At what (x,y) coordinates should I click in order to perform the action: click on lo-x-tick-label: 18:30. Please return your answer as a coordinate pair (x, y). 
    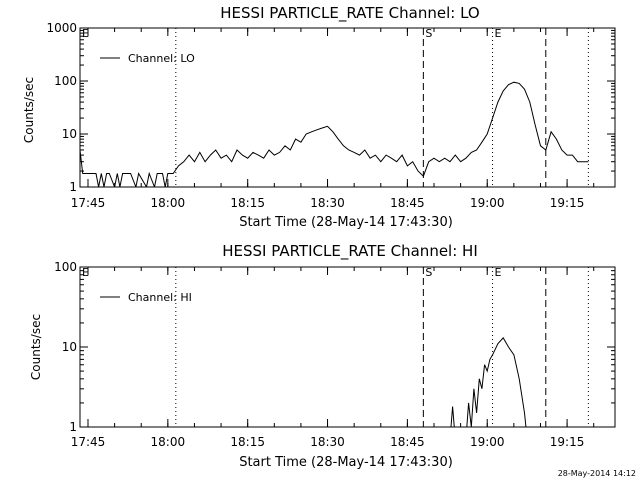
    Looking at the image, I should click on (327, 203).